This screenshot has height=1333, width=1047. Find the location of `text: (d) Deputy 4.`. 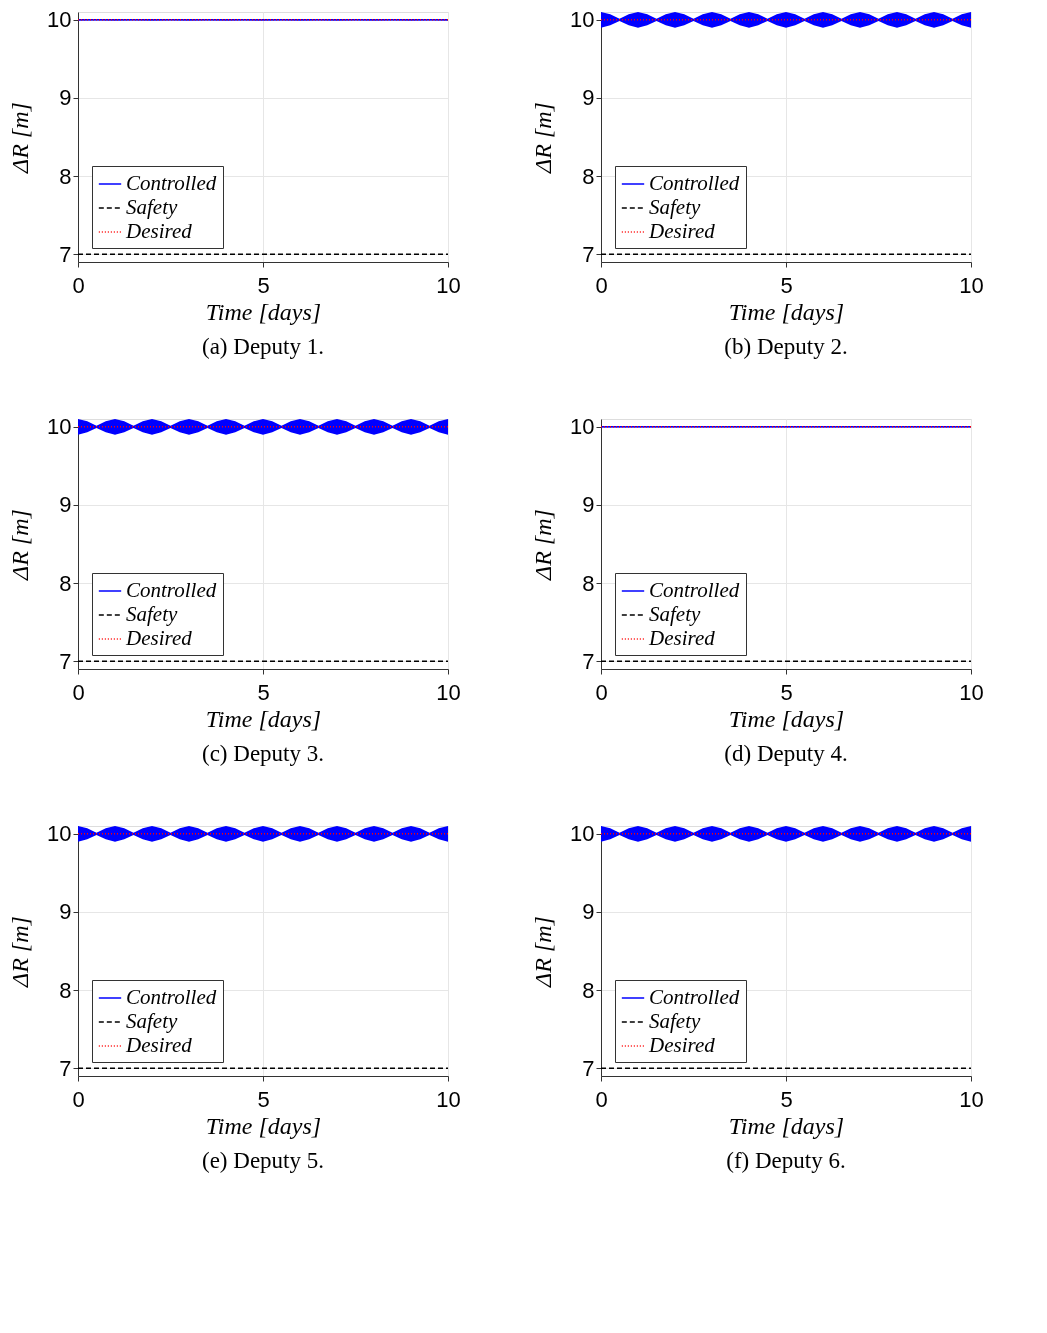

text: (d) Deputy 4. is located at coordinates (786, 753).